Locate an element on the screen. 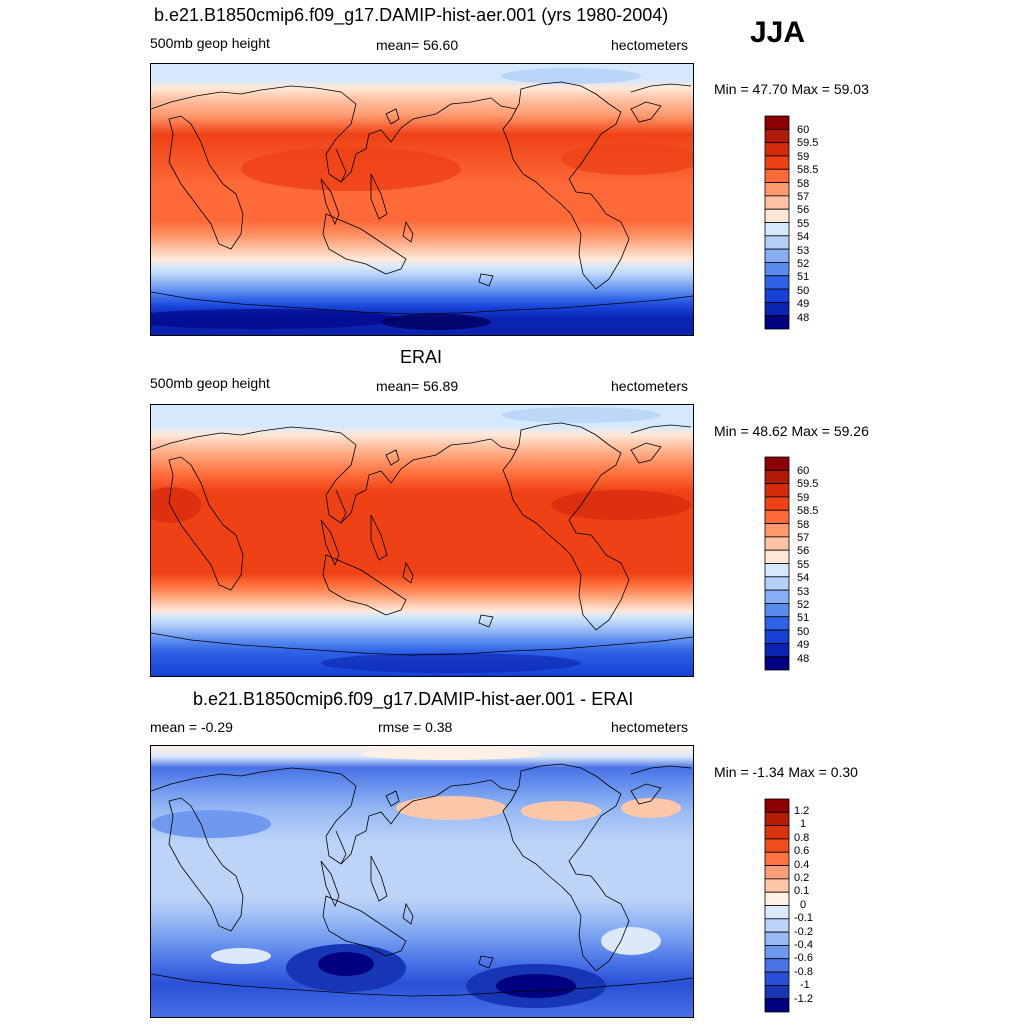 Image resolution: width=1024 pixels, height=1024 pixels. panel2-colorbar is located at coordinates (794, 563).